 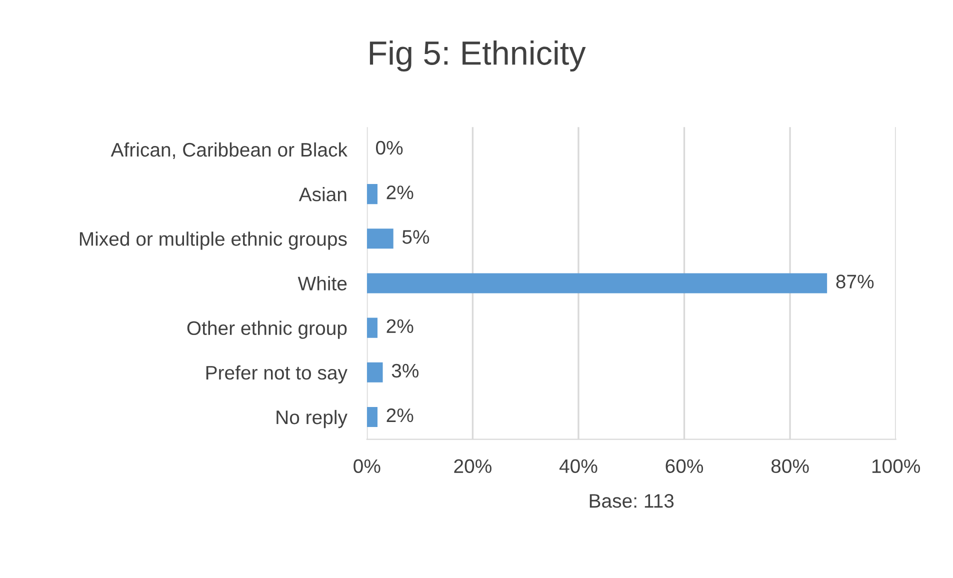 I want to click on y-tick-label: White, so click(x=322, y=283).